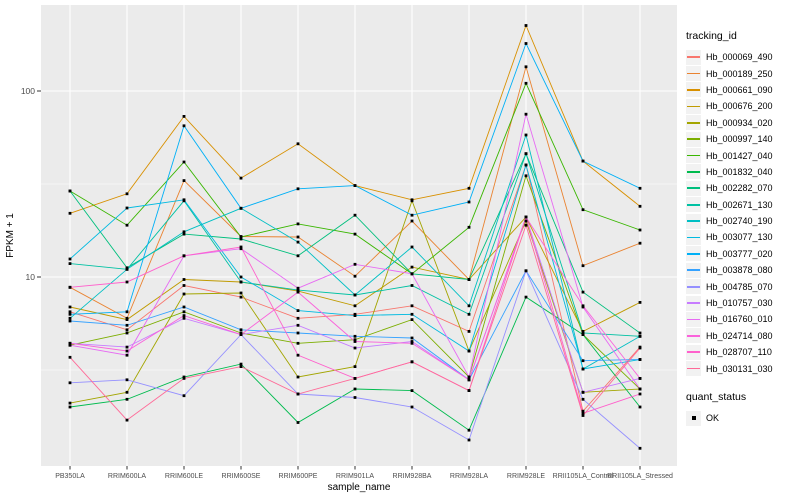  What do you see at coordinates (713, 418) in the screenshot?
I see `quant-legend-item-label: OK` at bounding box center [713, 418].